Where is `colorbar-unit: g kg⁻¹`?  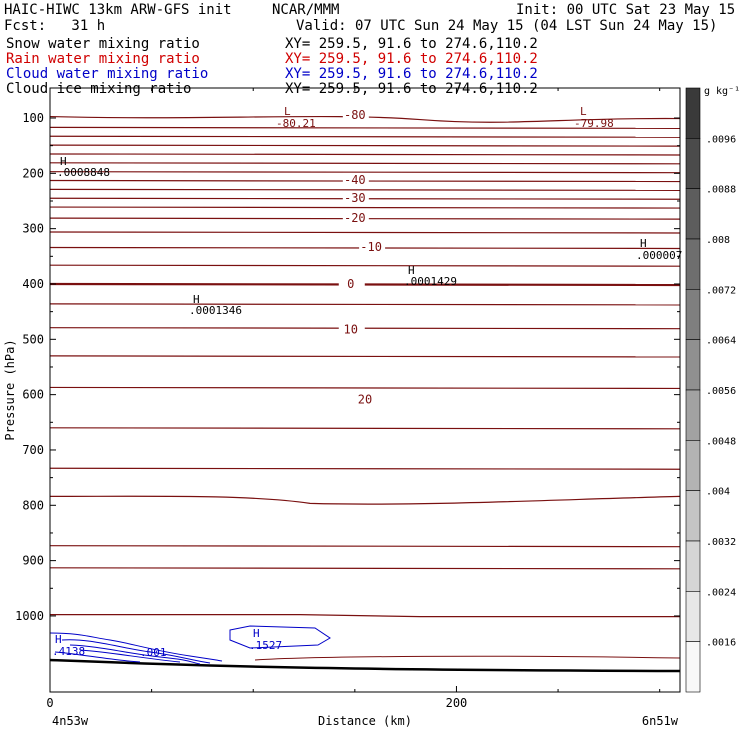 colorbar-unit: g kg⁻¹ is located at coordinates (722, 91).